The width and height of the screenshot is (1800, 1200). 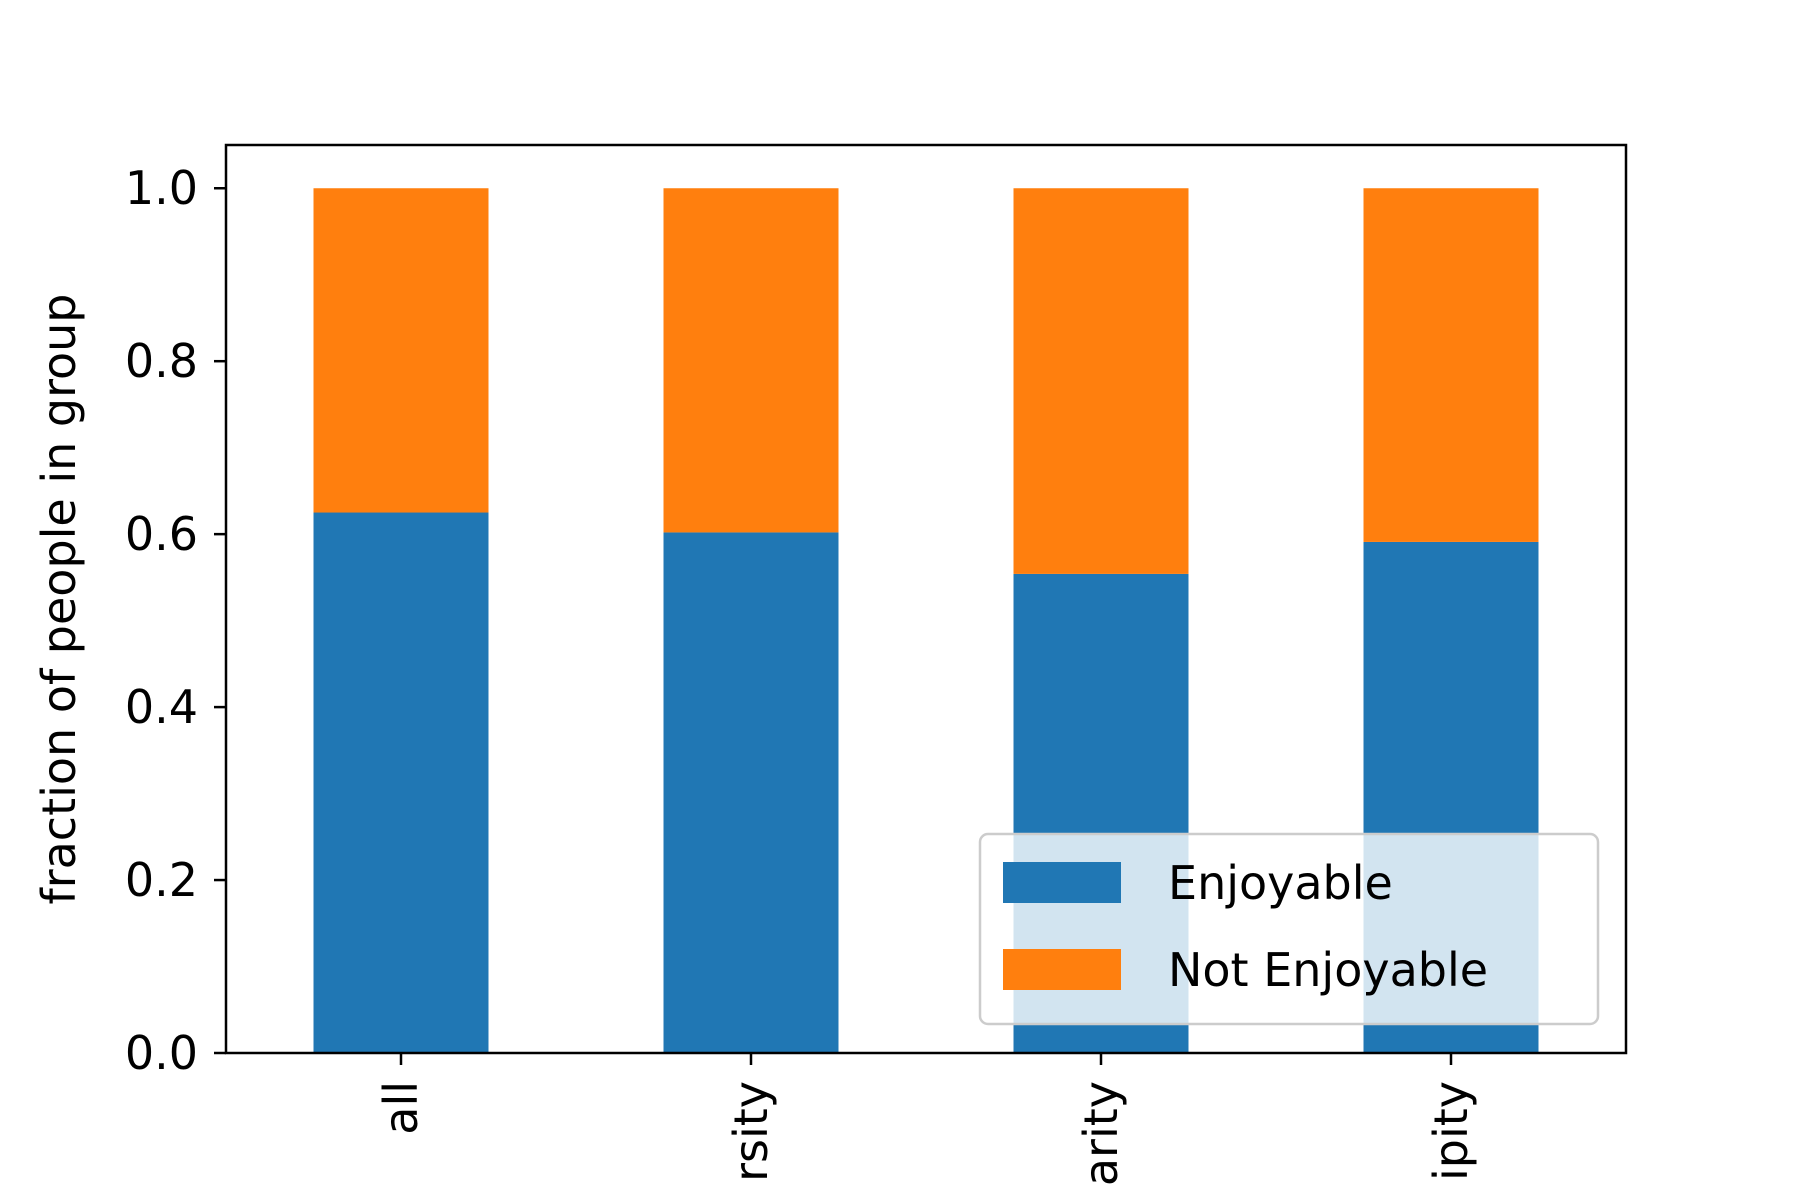 What do you see at coordinates (401, 782) in the screenshot?
I see `bar-enjoyable-all` at bounding box center [401, 782].